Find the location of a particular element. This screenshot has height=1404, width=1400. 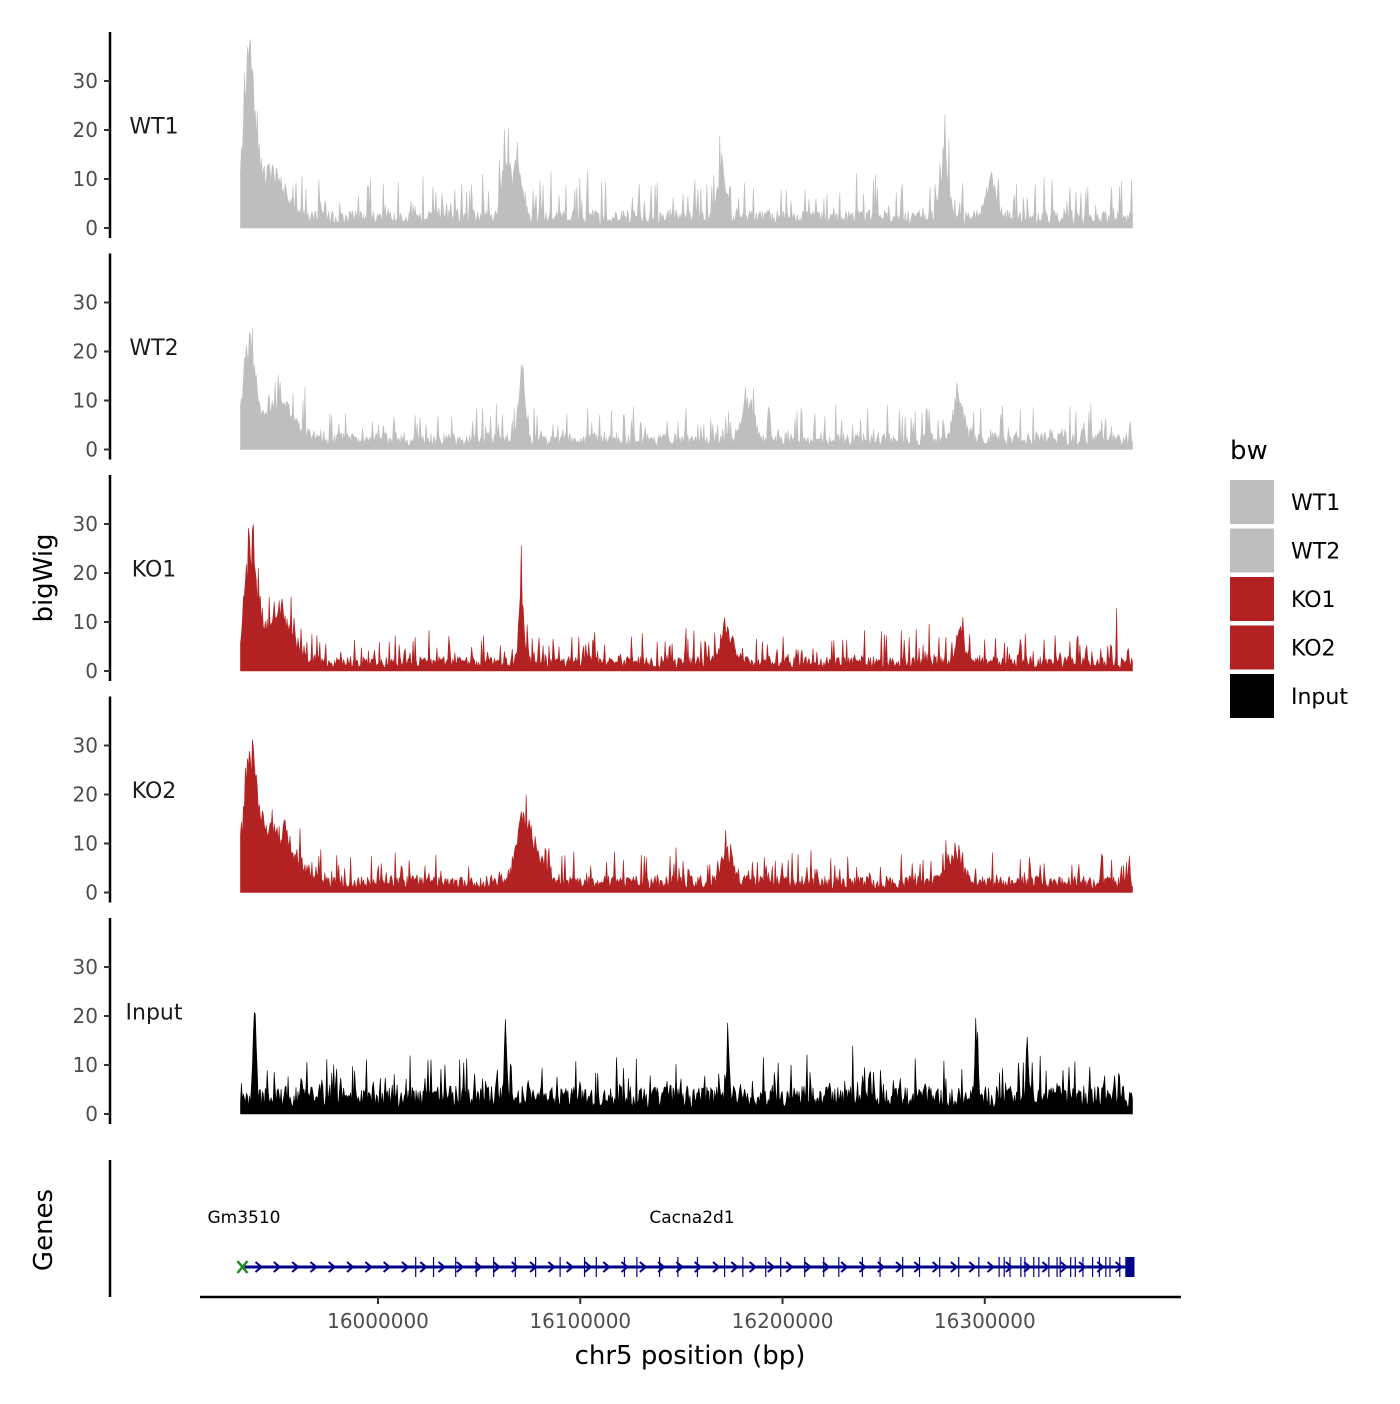

track-input: 0 10 20 30 Input is located at coordinates (603, 1022).